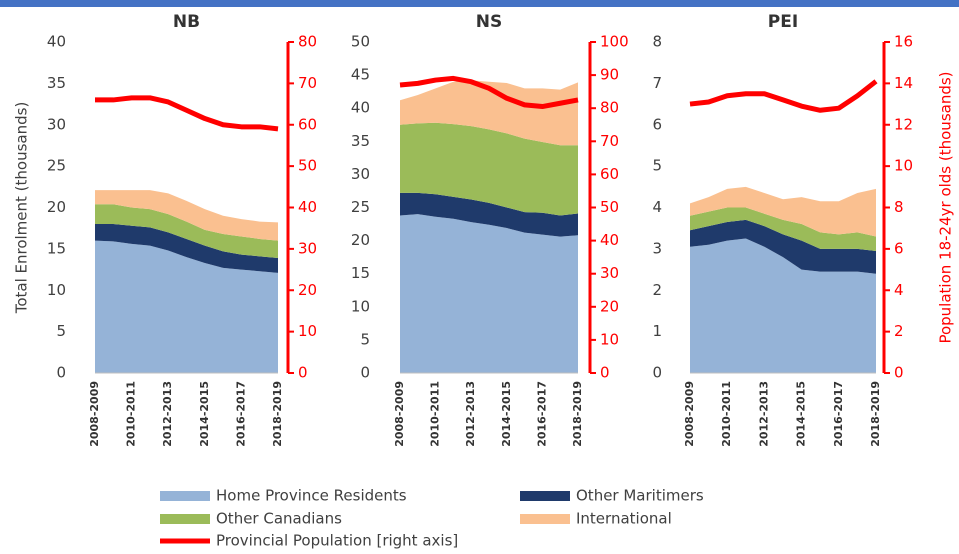  What do you see at coordinates (489, 22) in the screenshot?
I see `chart-title: NS` at bounding box center [489, 22].